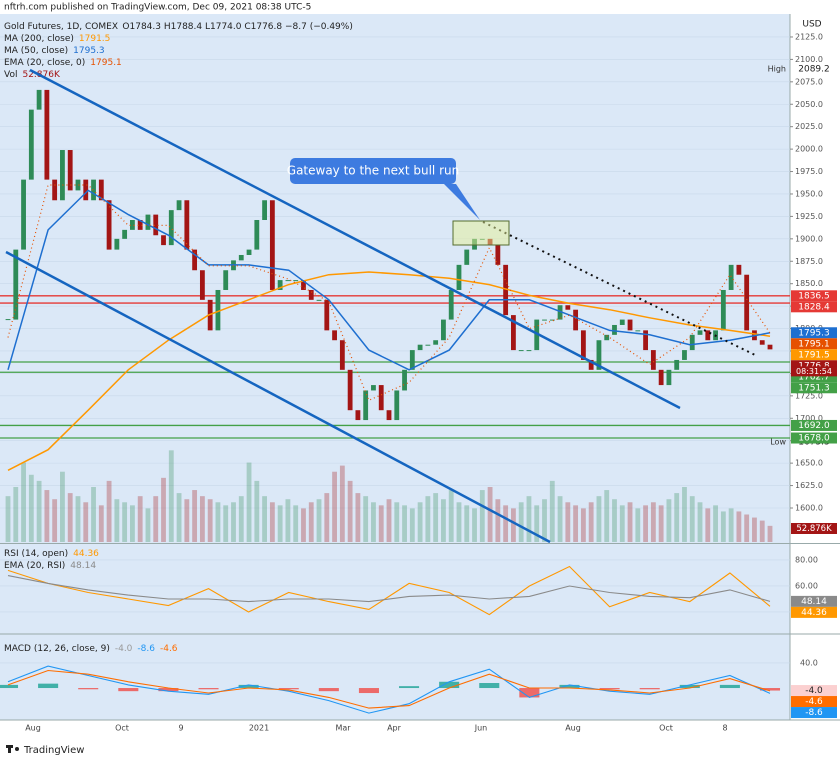 This screenshot has width=840, height=761. Describe the element at coordinates (809, 395) in the screenshot. I see `y-tick-label: 1725.0` at that location.